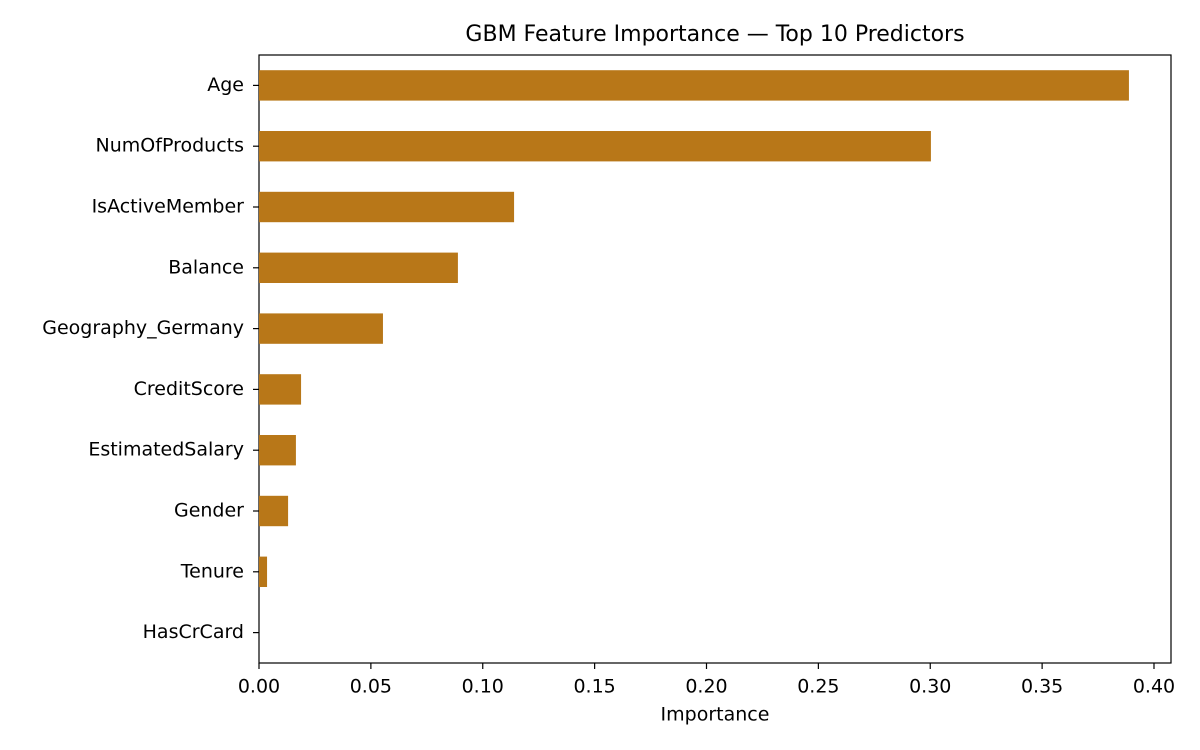 The width and height of the screenshot is (1200, 750). Describe the element at coordinates (193, 632) in the screenshot. I see `y-tick-label: HasCrCard` at that location.